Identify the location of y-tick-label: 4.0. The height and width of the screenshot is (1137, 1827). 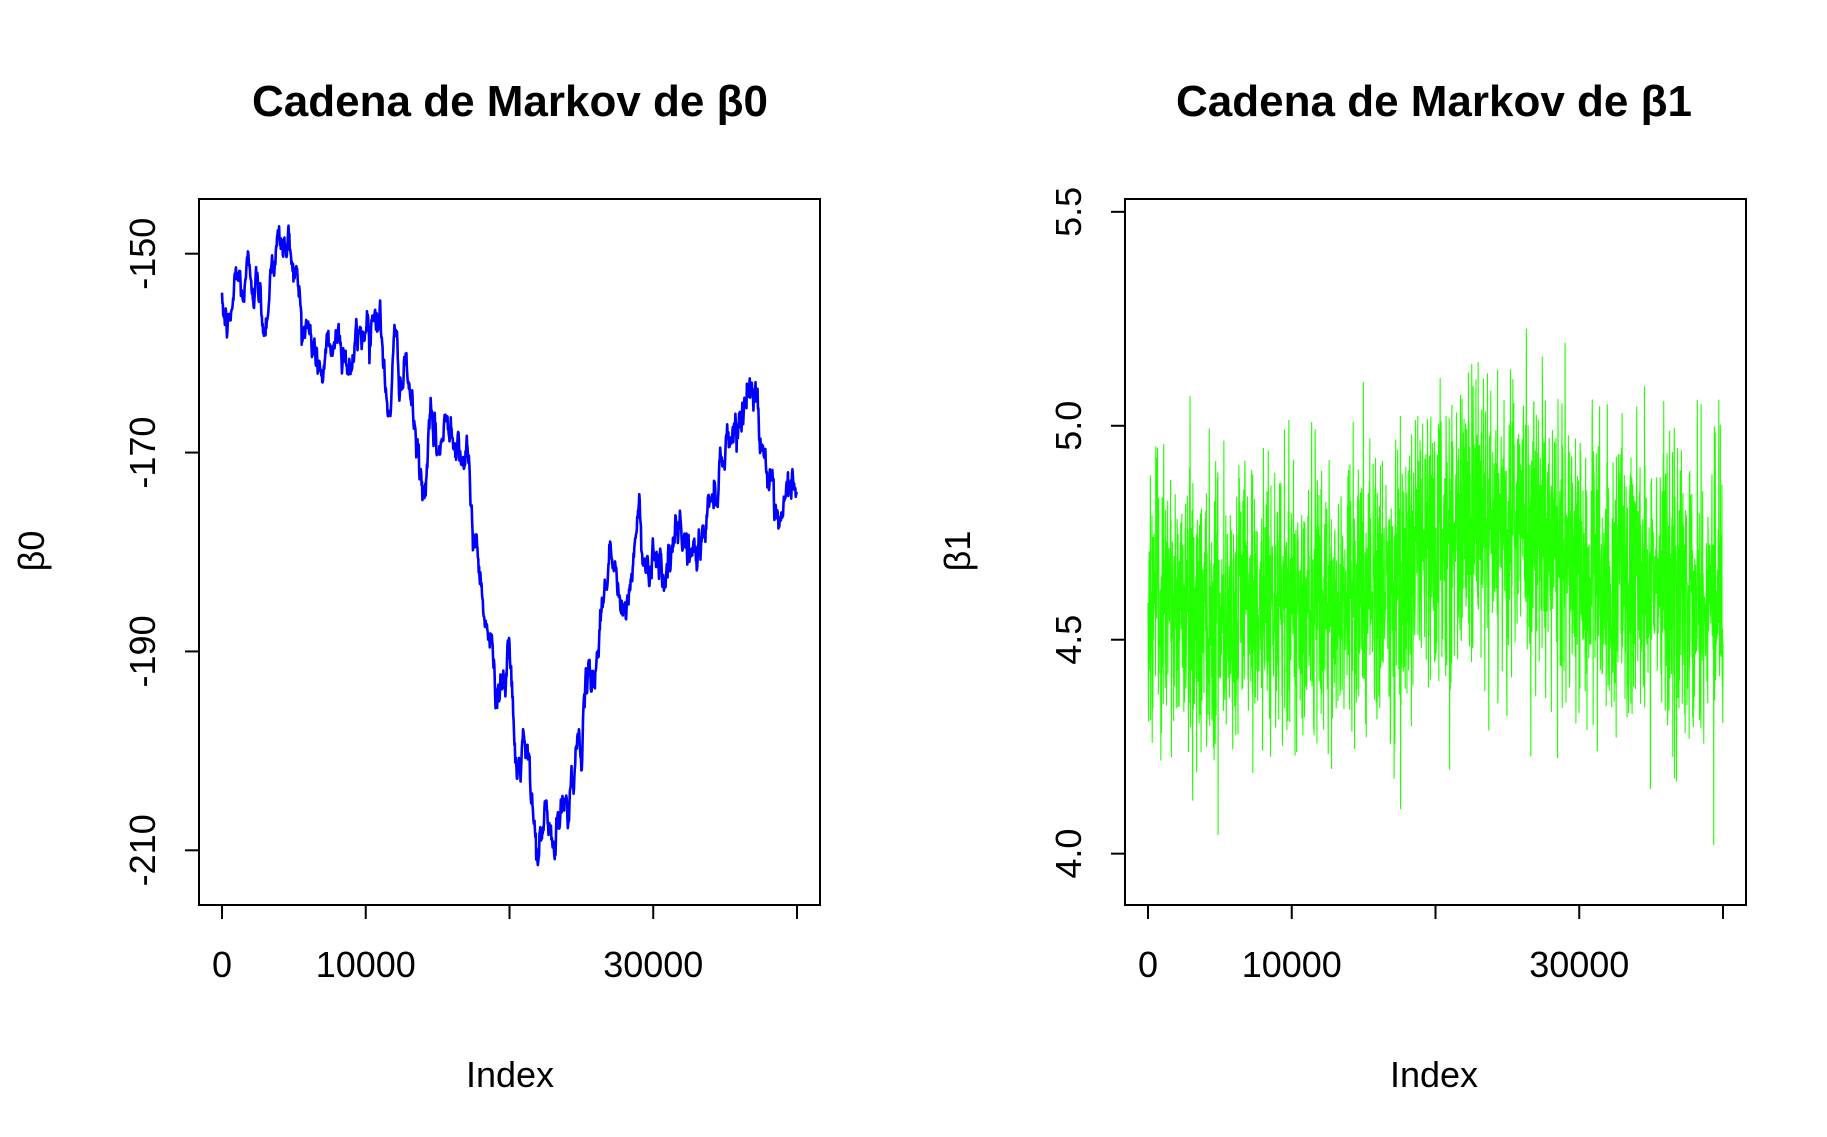
(1068, 854).